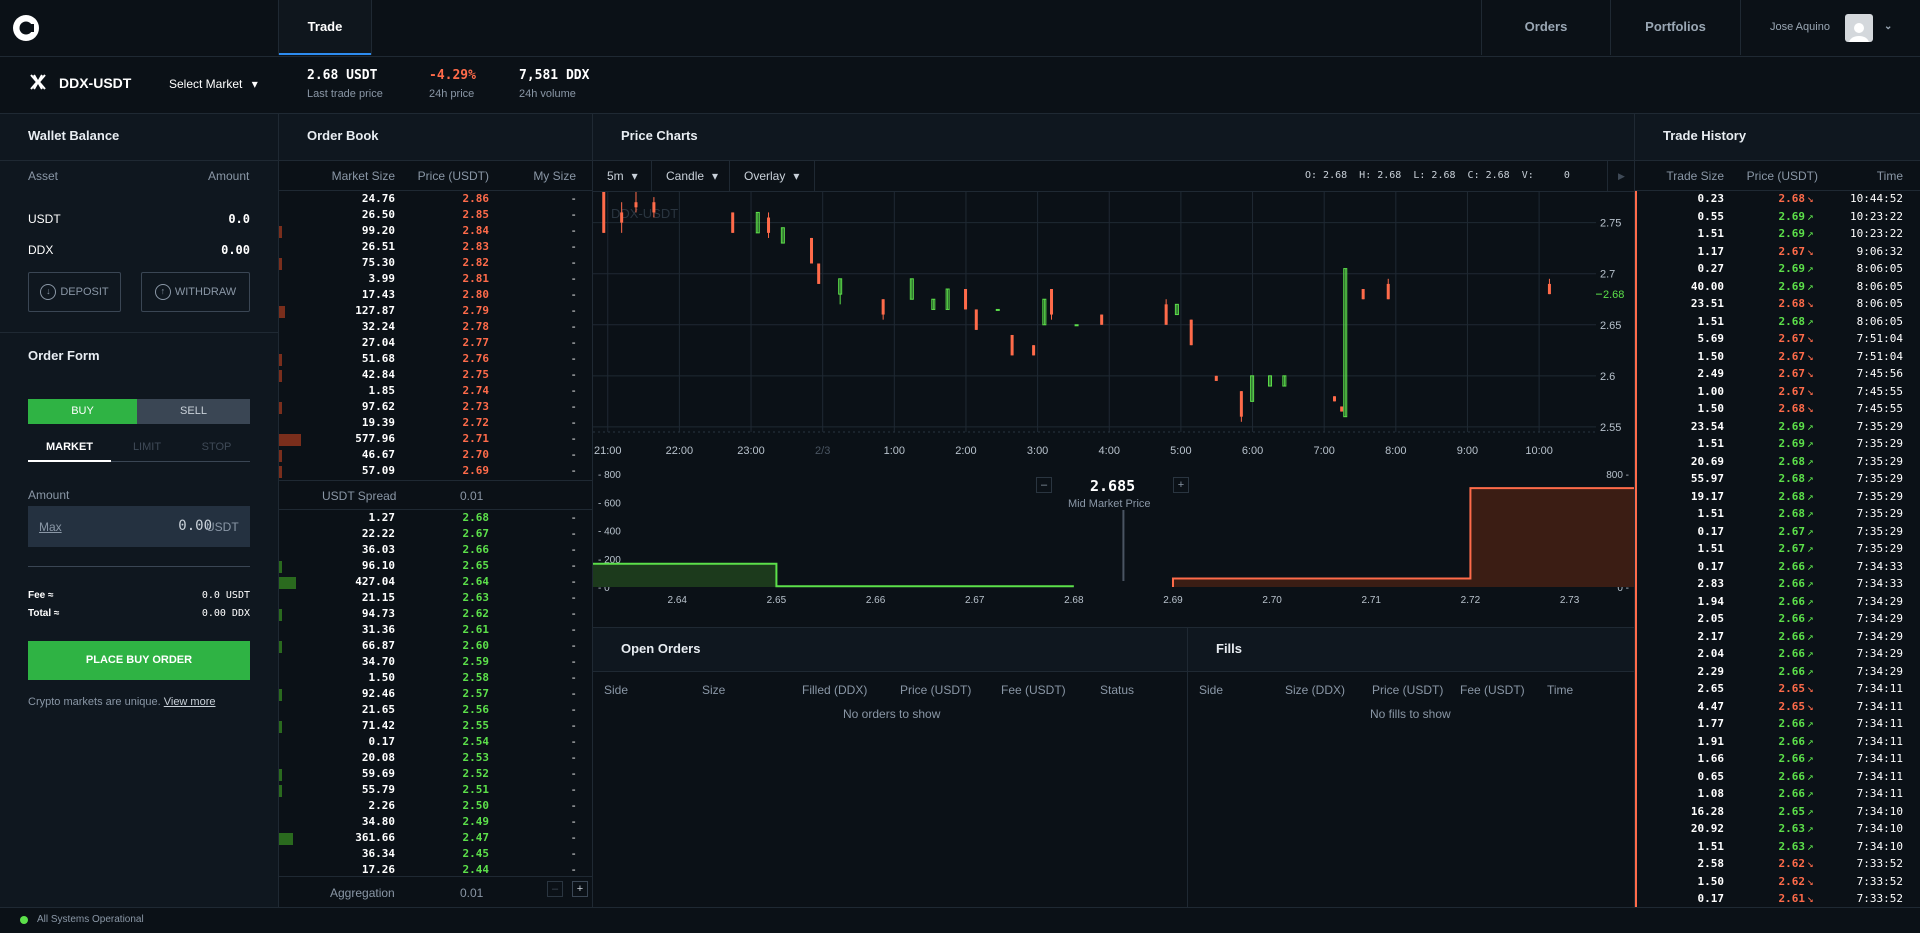  Describe the element at coordinates (1610, 224) in the screenshot. I see `y-tick-label: 2.75` at that location.